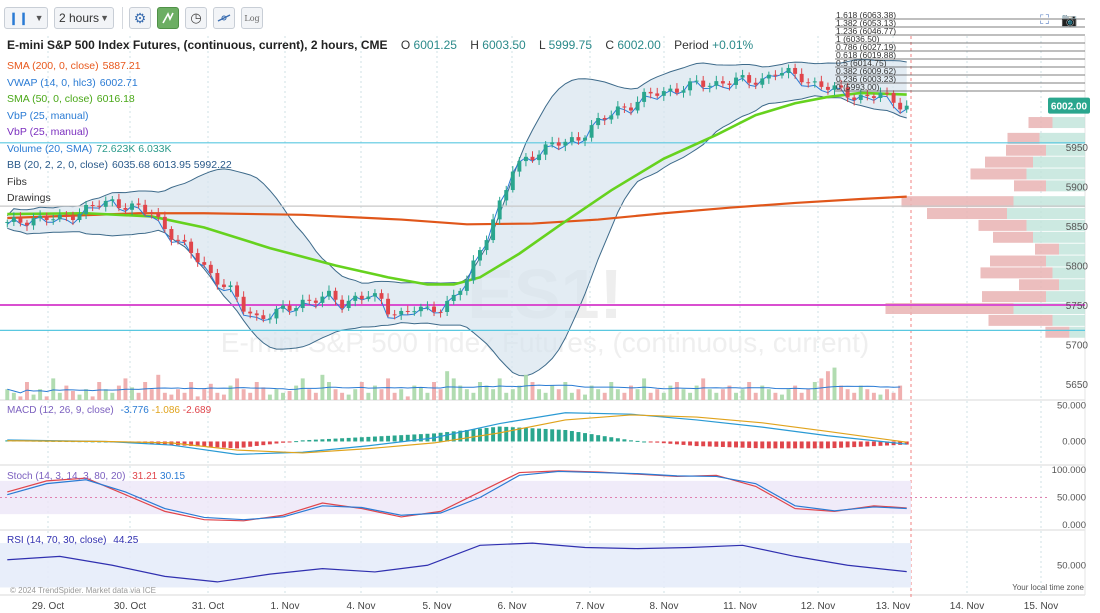  I want to click on drawing-tool-button, so click(224, 18).